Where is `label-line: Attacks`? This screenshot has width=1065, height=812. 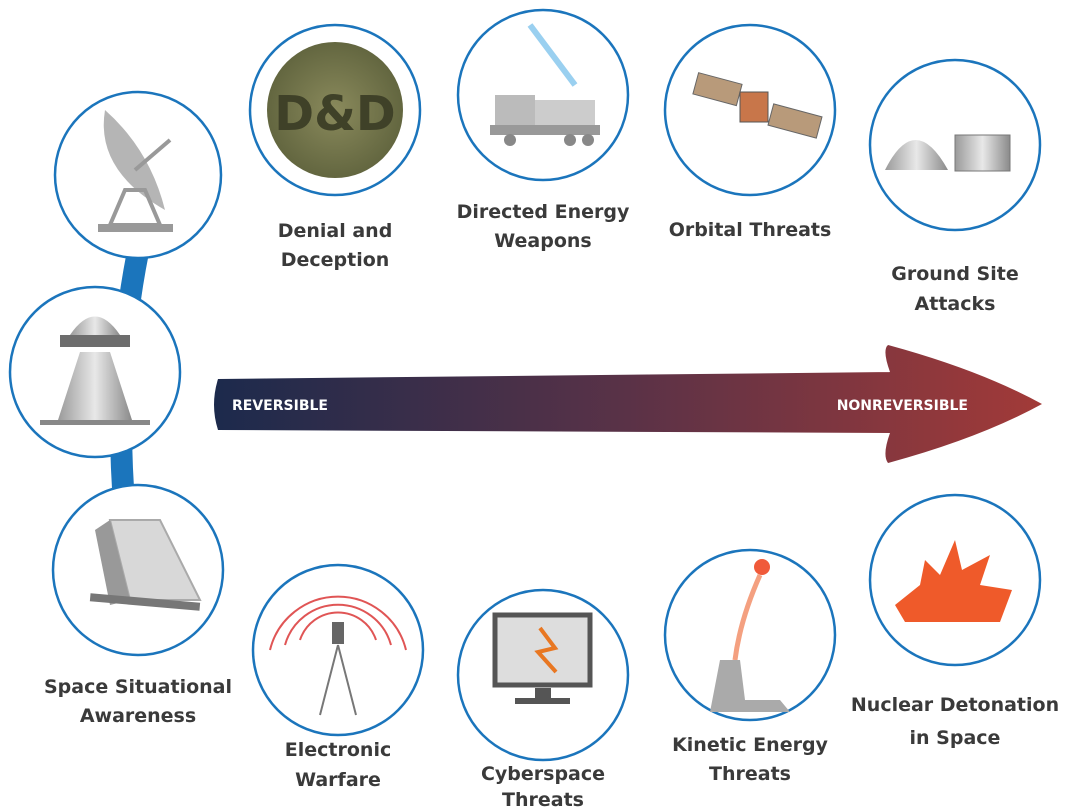 label-line: Attacks is located at coordinates (955, 304).